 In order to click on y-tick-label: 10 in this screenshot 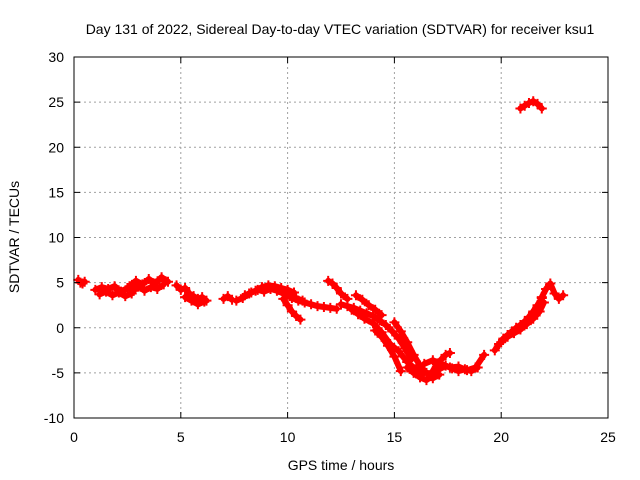, I will do `click(56, 238)`.